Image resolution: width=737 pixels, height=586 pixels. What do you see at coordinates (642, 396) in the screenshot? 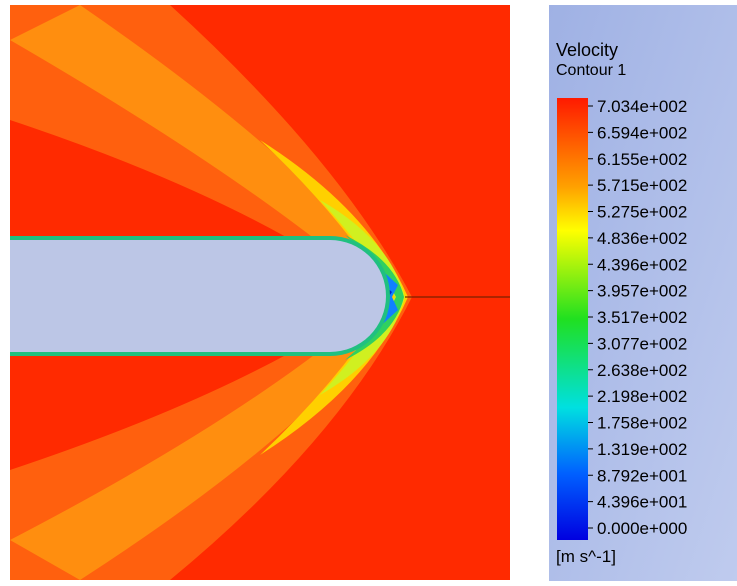
I see `level-label: 2.198e+002` at bounding box center [642, 396].